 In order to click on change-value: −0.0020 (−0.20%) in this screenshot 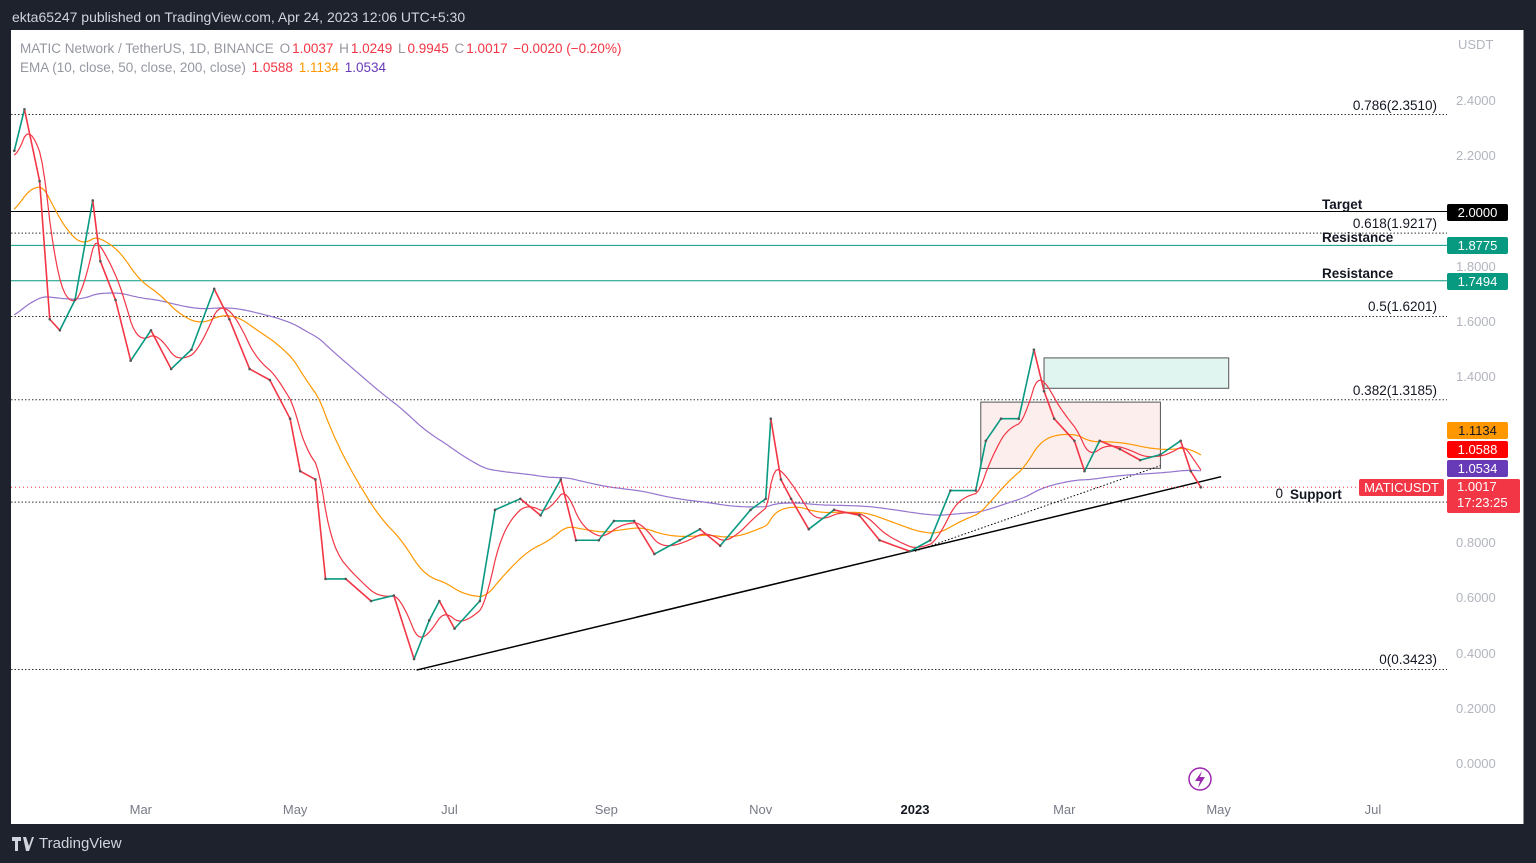, I will do `click(567, 48)`.